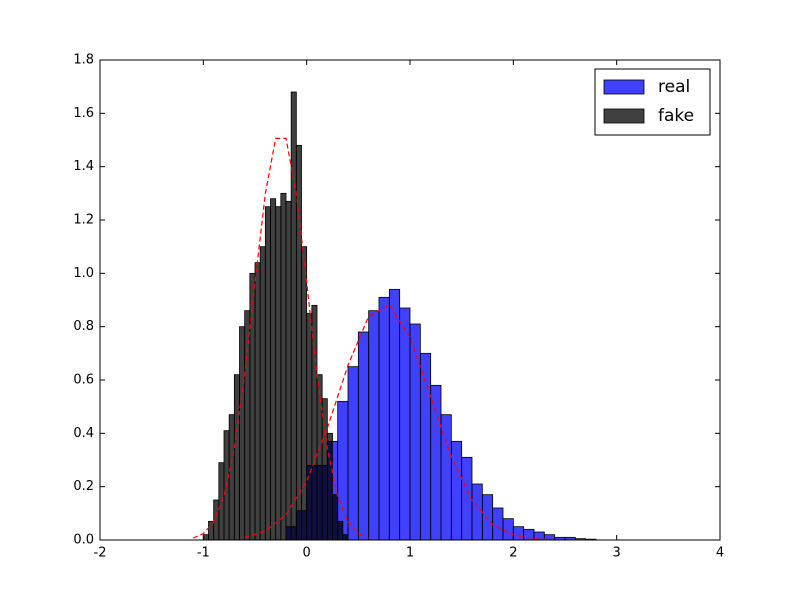  Describe the element at coordinates (720, 553) in the screenshot. I see `x-tick-label: 4` at that location.